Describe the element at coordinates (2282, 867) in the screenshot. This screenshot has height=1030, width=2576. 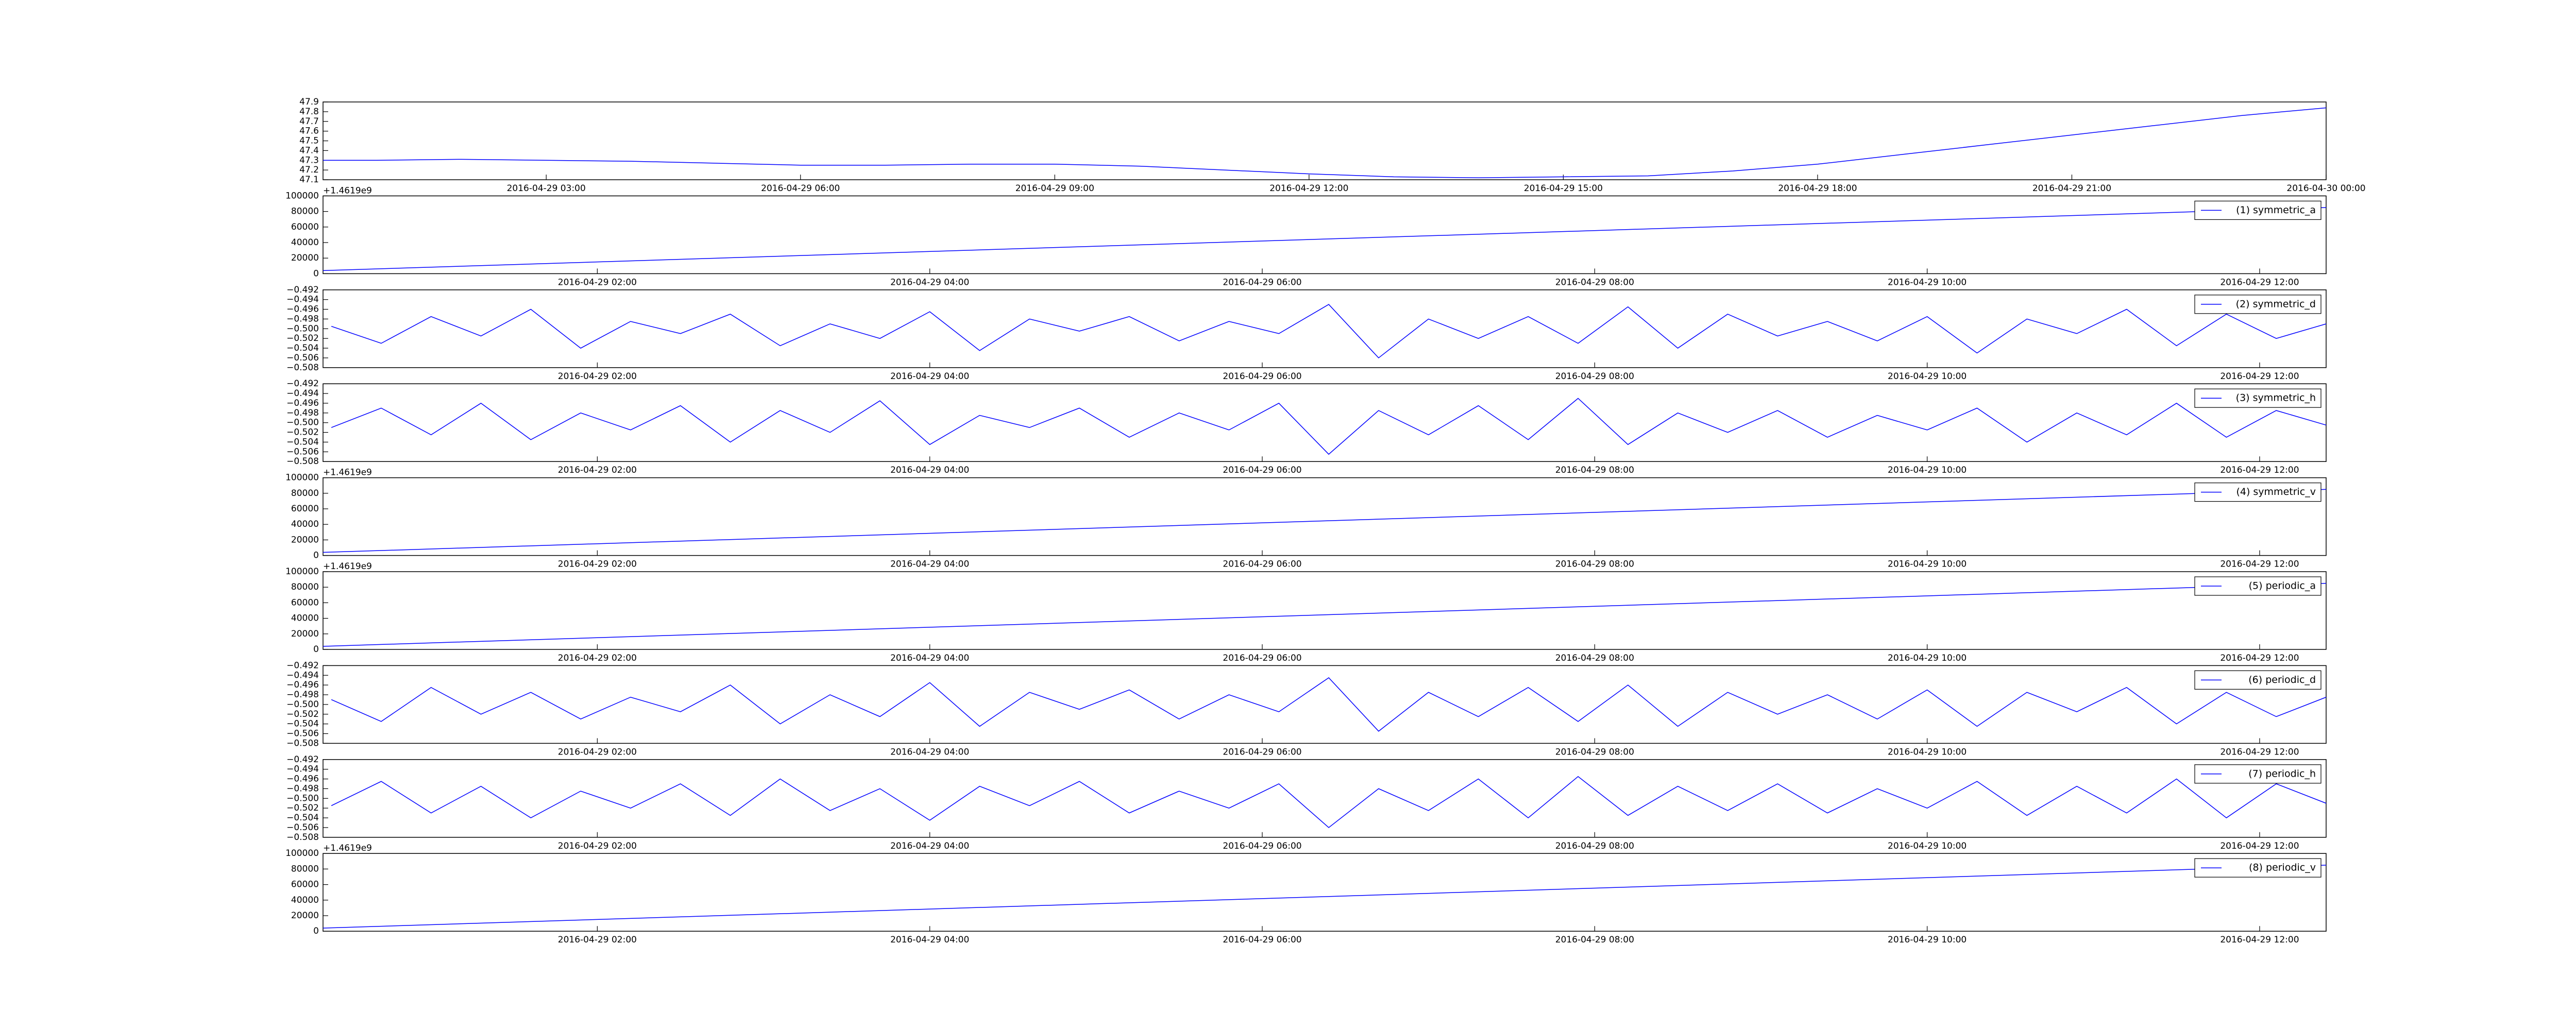
I see `legend-label: (8) periodic_v` at that location.